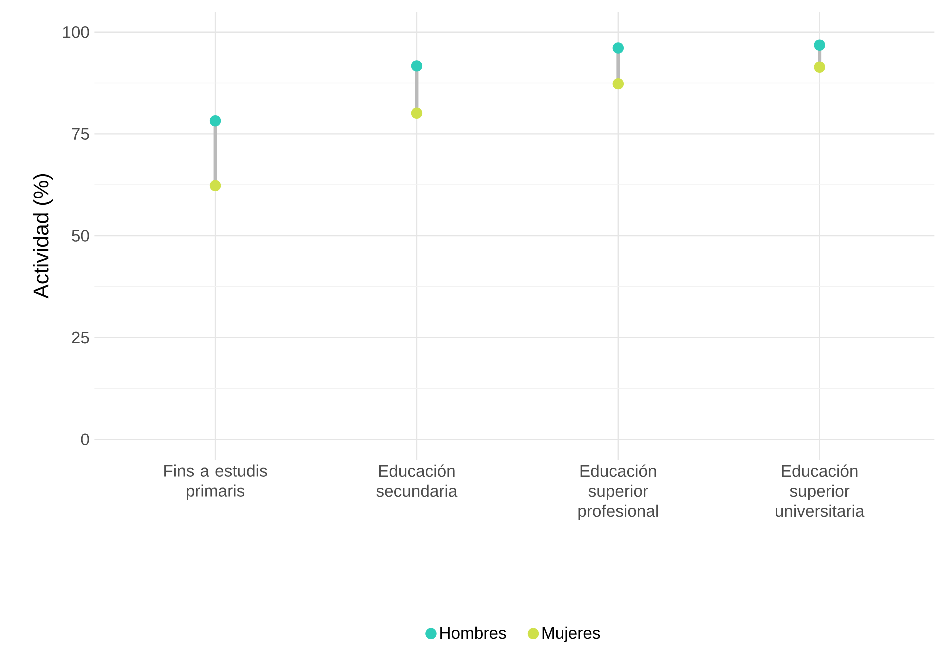  I want to click on x-tick-label: Educación superior universitaria, so click(820, 491).